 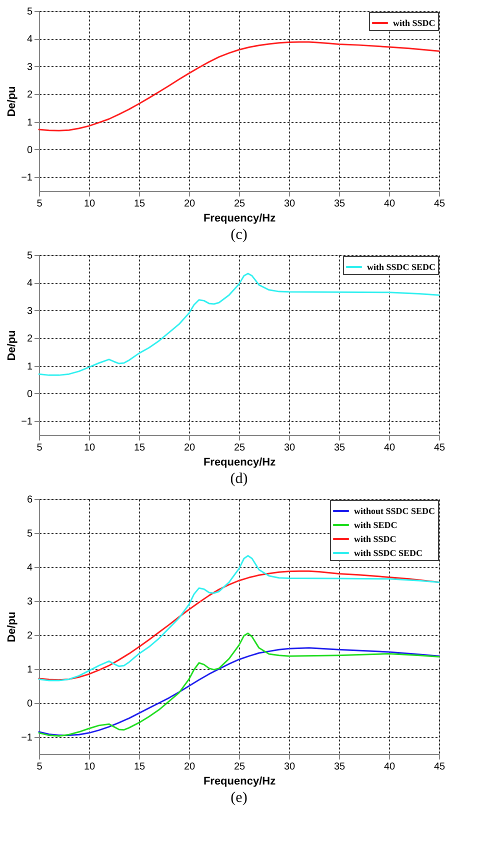 What do you see at coordinates (239, 235) in the screenshot?
I see `text: (c)` at bounding box center [239, 235].